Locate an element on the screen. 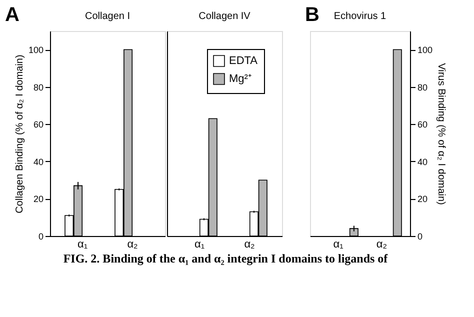 Image resolution: width=474 pixels, height=317 pixels. y-axis-title: Collagen Binding (% of α₂ I domain) is located at coordinates (20, 134).